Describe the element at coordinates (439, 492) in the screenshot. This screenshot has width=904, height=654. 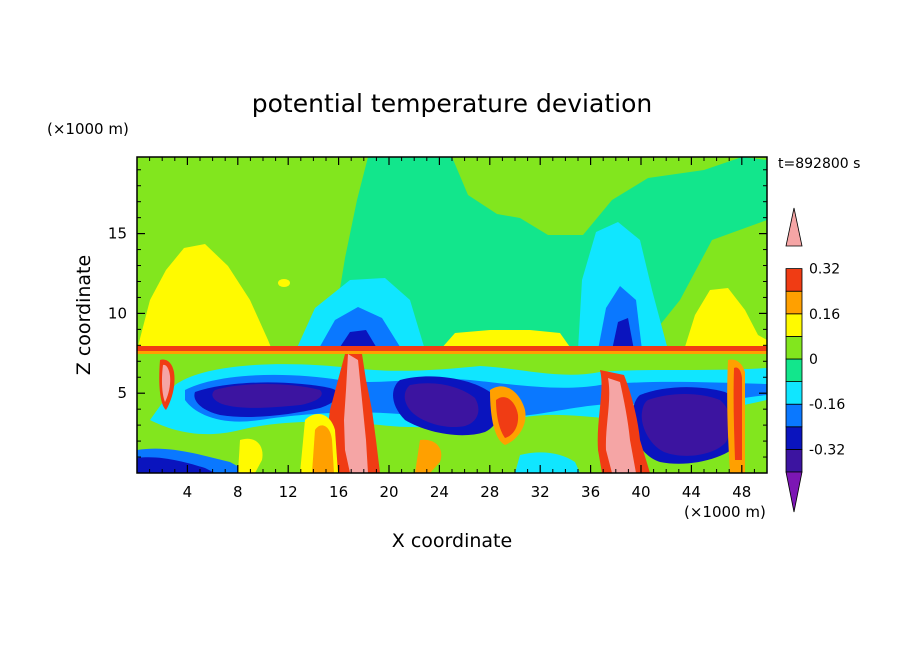
I see `x-tick-label: 24` at that location.